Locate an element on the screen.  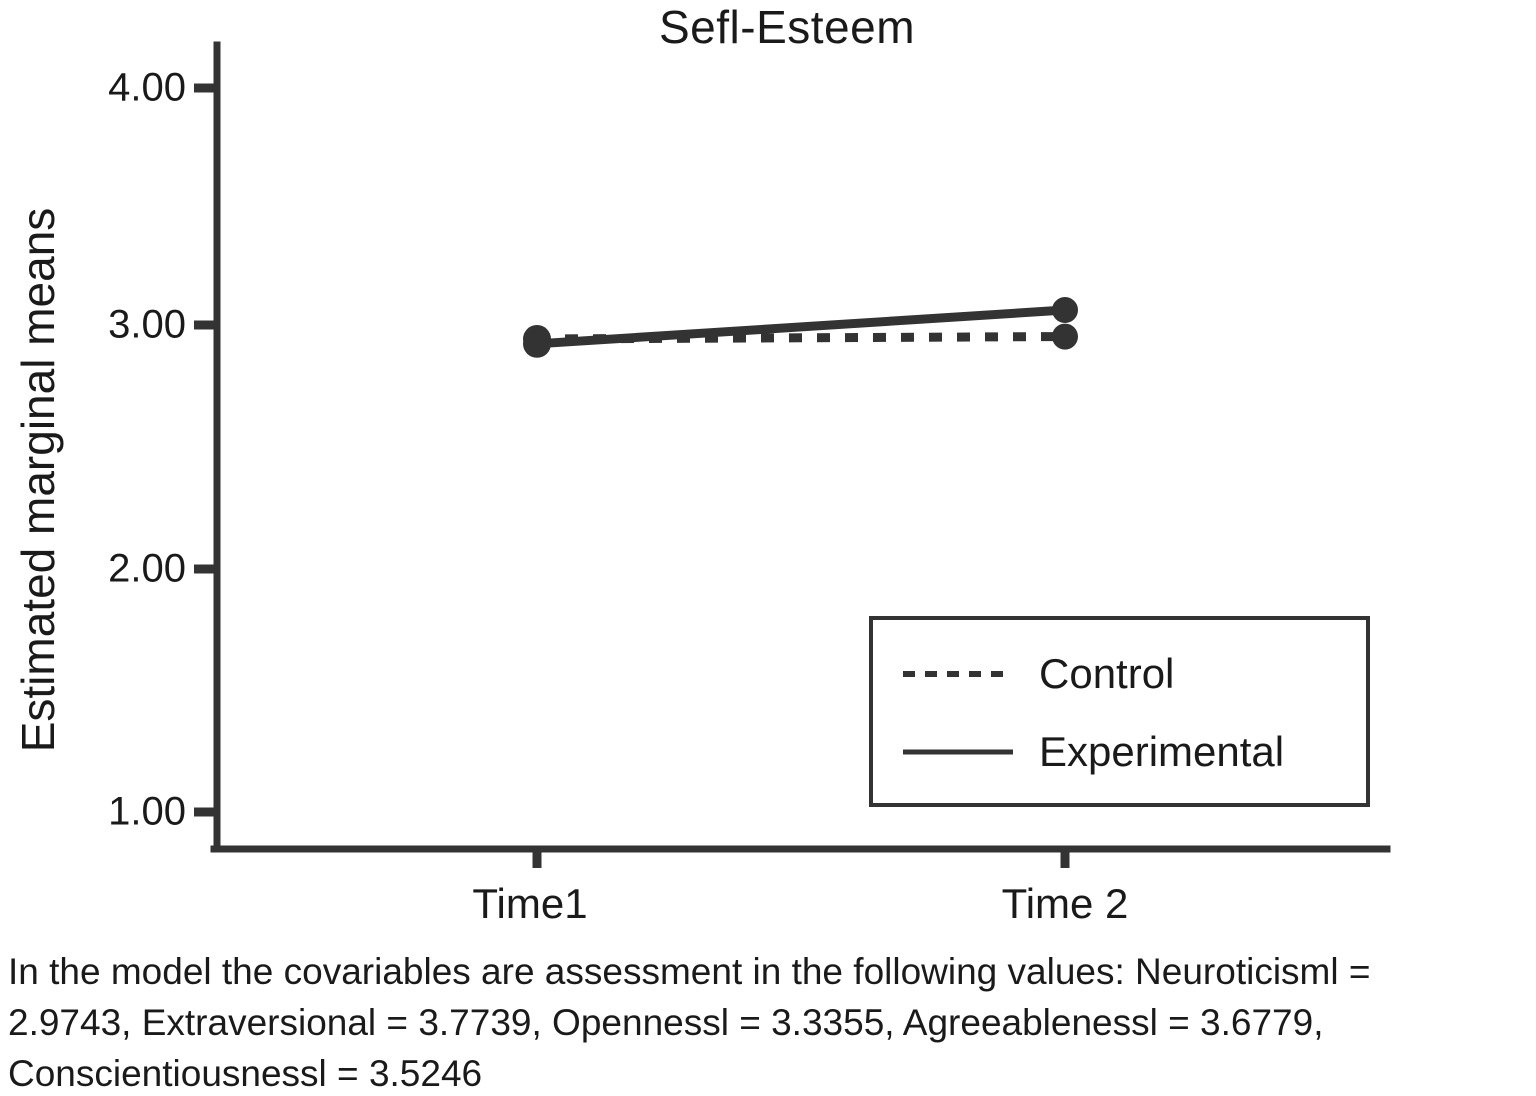
legend-dashed-line-sample is located at coordinates (958, 674).